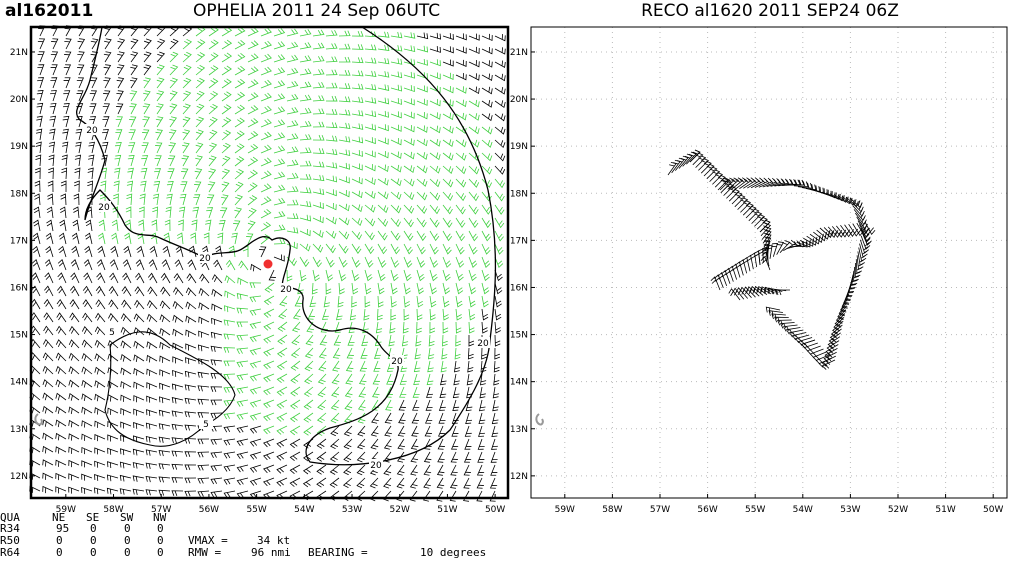 This screenshot has width=1009, height=566. I want to click on table-cell: 0, so click(127, 552).